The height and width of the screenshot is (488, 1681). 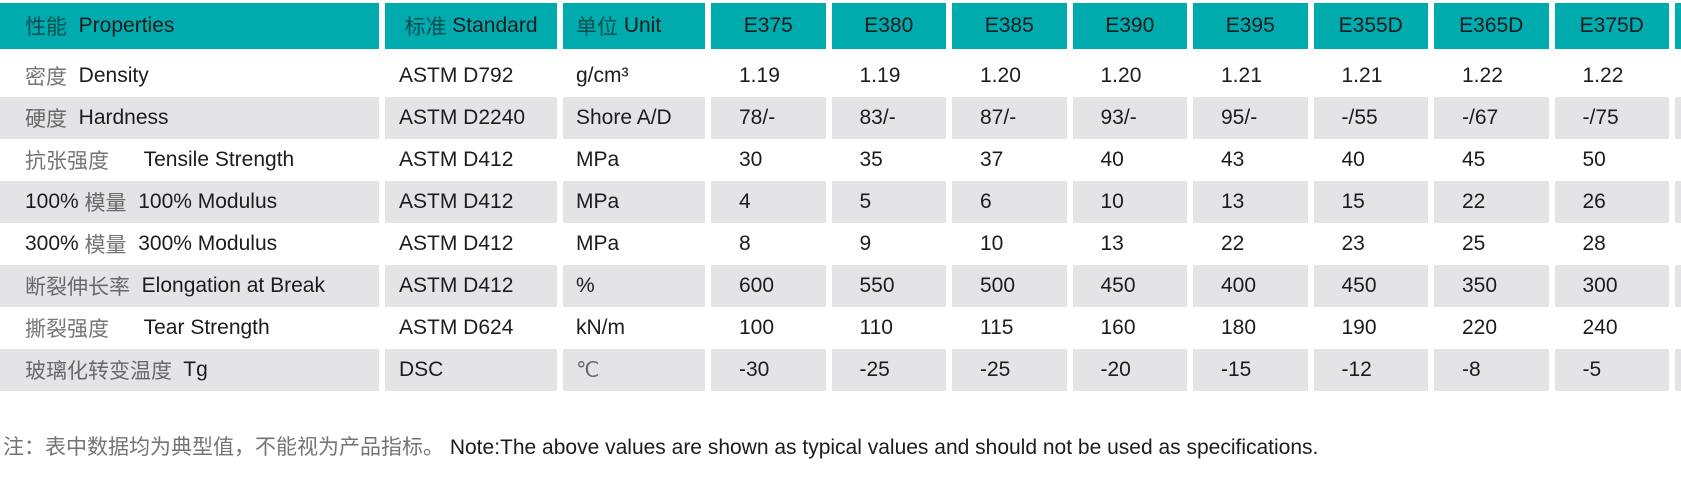 What do you see at coordinates (876, 327) in the screenshot?
I see `value-cell: 110` at bounding box center [876, 327].